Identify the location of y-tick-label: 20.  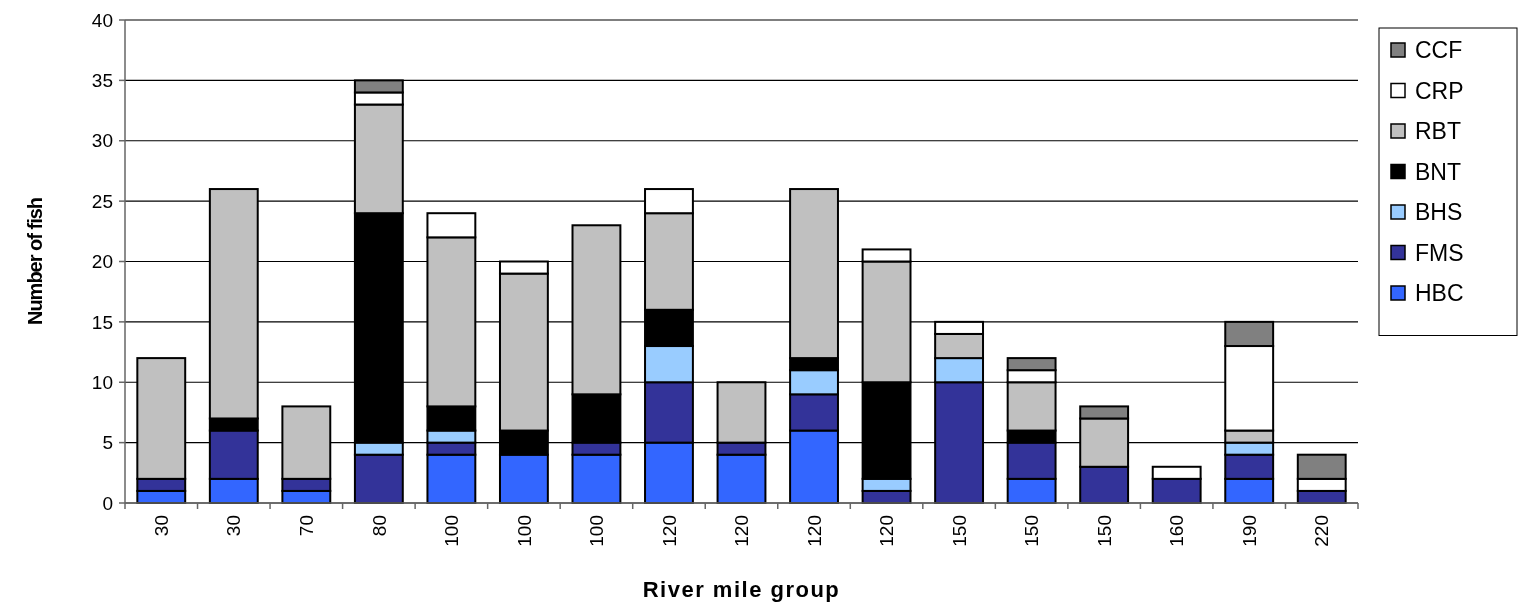
(102, 262).